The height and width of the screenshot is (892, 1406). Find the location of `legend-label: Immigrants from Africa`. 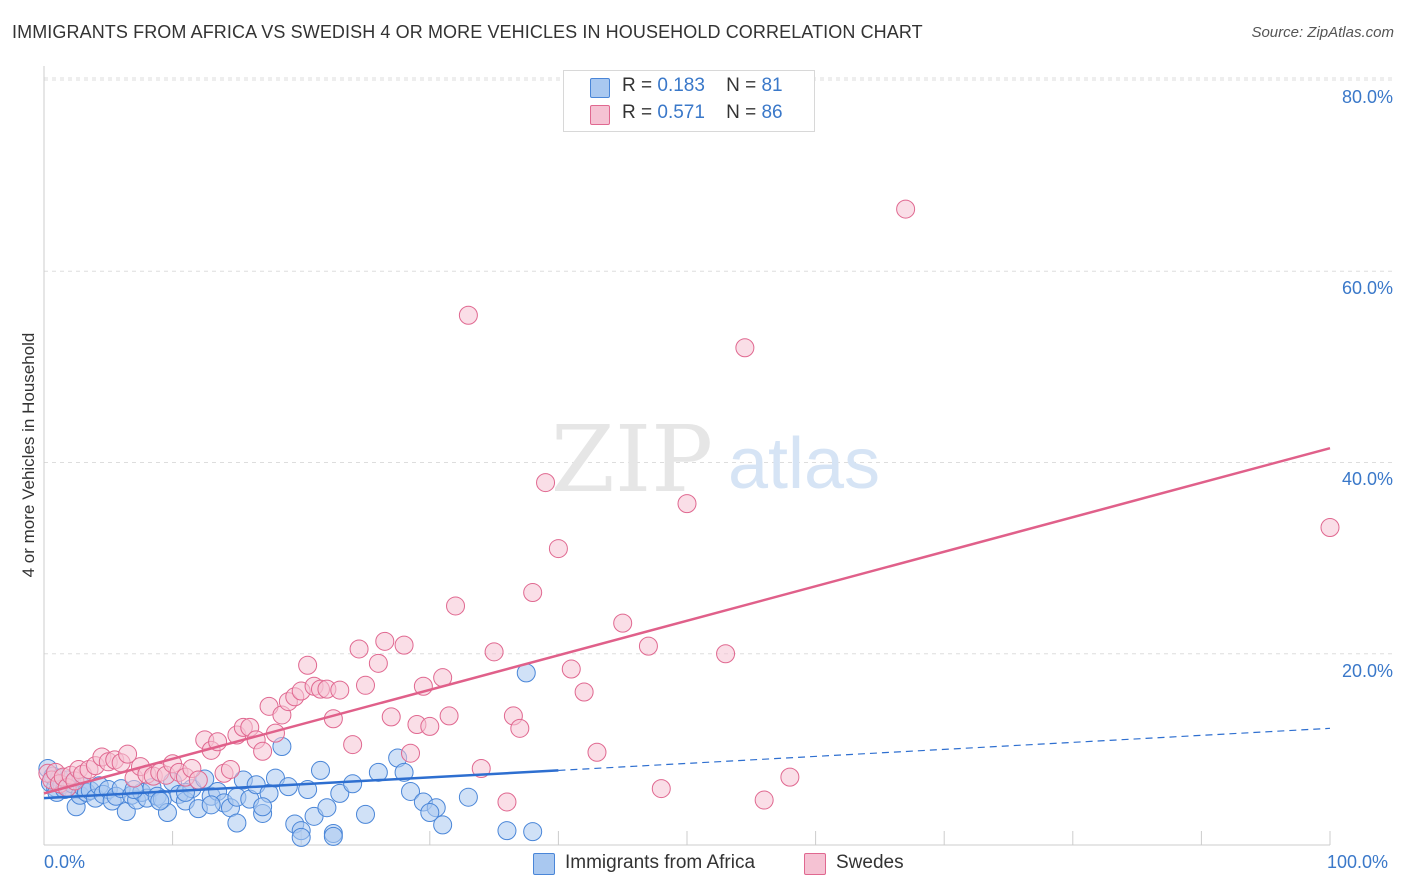

legend-label: Immigrants from Africa is located at coordinates (660, 862).